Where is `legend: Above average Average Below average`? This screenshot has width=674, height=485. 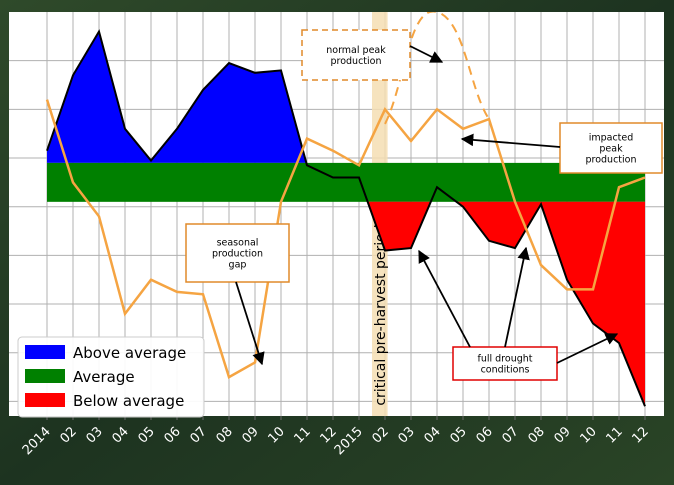 legend: Above average Average Below average is located at coordinates (111, 377).